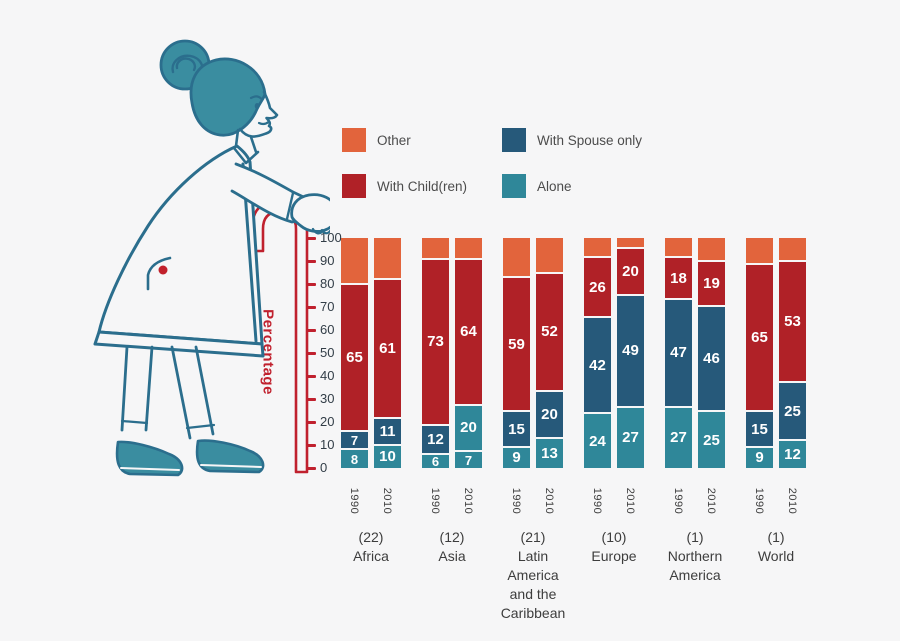 The image size is (900, 641). Describe the element at coordinates (354, 459) in the screenshot. I see `segment-value: 8` at that location.